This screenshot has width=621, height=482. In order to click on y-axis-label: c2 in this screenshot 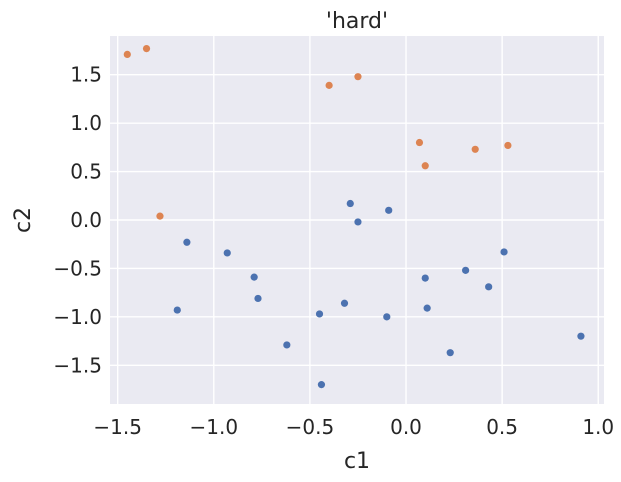, I will do `click(23, 220)`.